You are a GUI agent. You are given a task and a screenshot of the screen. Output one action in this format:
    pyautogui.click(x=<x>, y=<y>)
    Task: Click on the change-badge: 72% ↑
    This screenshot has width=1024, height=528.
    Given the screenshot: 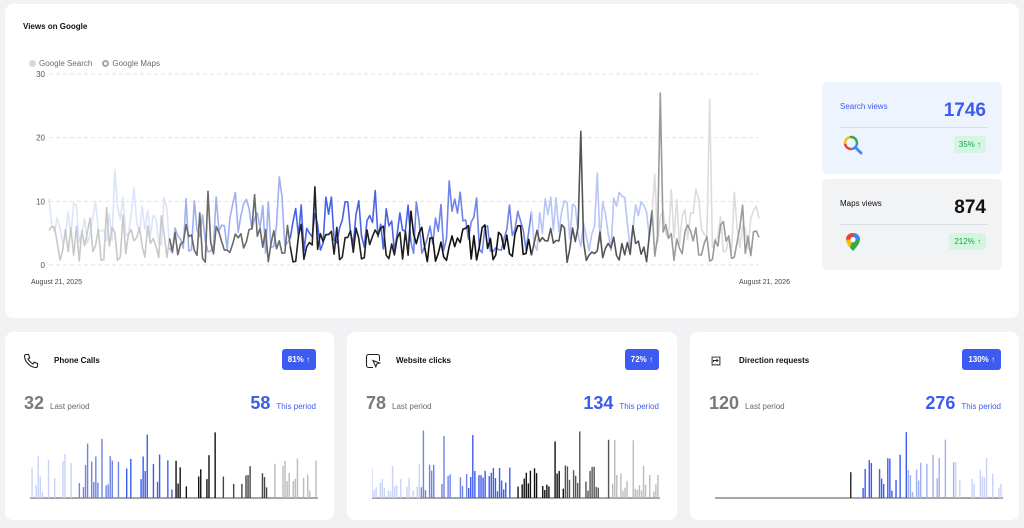 What is the action you would take?
    pyautogui.click(x=641, y=359)
    